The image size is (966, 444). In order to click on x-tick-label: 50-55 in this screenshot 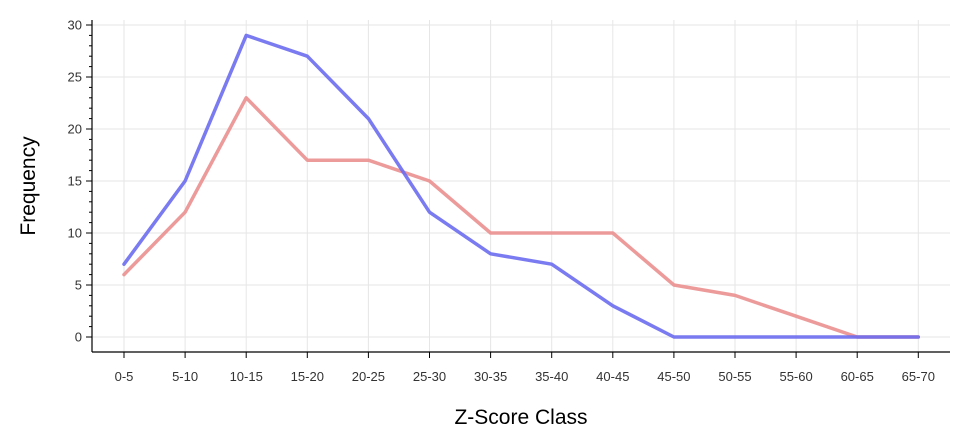, I will do `click(734, 376)`.